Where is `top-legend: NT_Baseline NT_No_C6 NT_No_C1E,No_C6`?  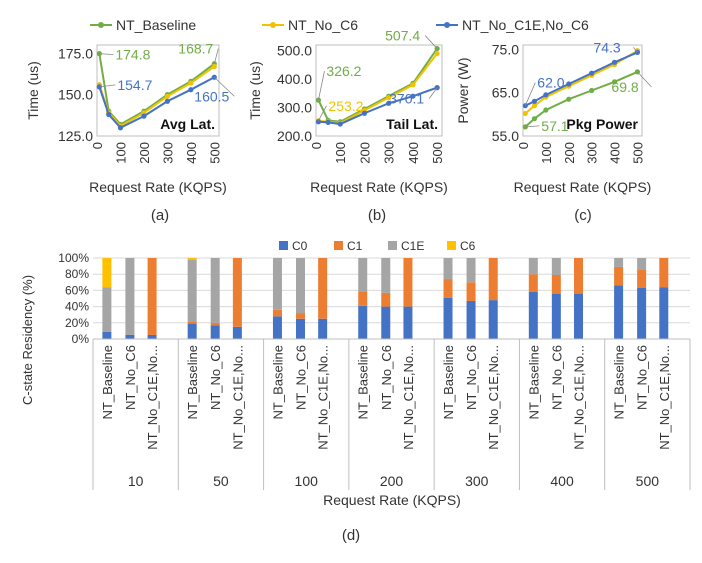
top-legend: NT_Baseline NT_No_C6 NT_No_C1E,No_C6 is located at coordinates (339, 25).